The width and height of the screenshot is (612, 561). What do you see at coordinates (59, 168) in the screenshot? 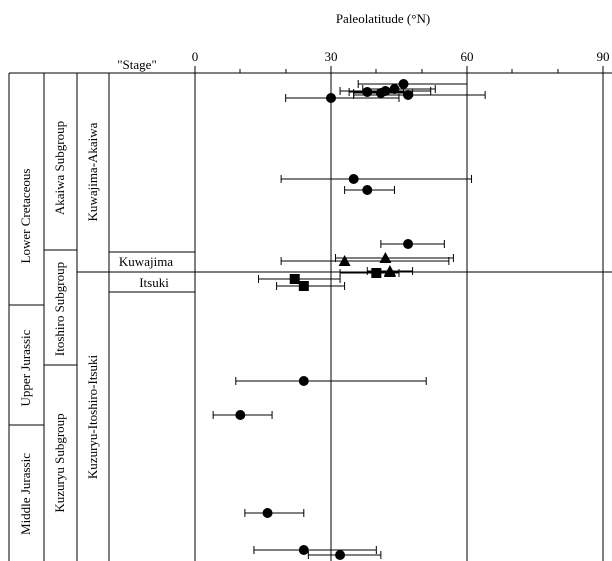
I see `subgroup-label: Akaiwa Subgroup` at bounding box center [59, 168].